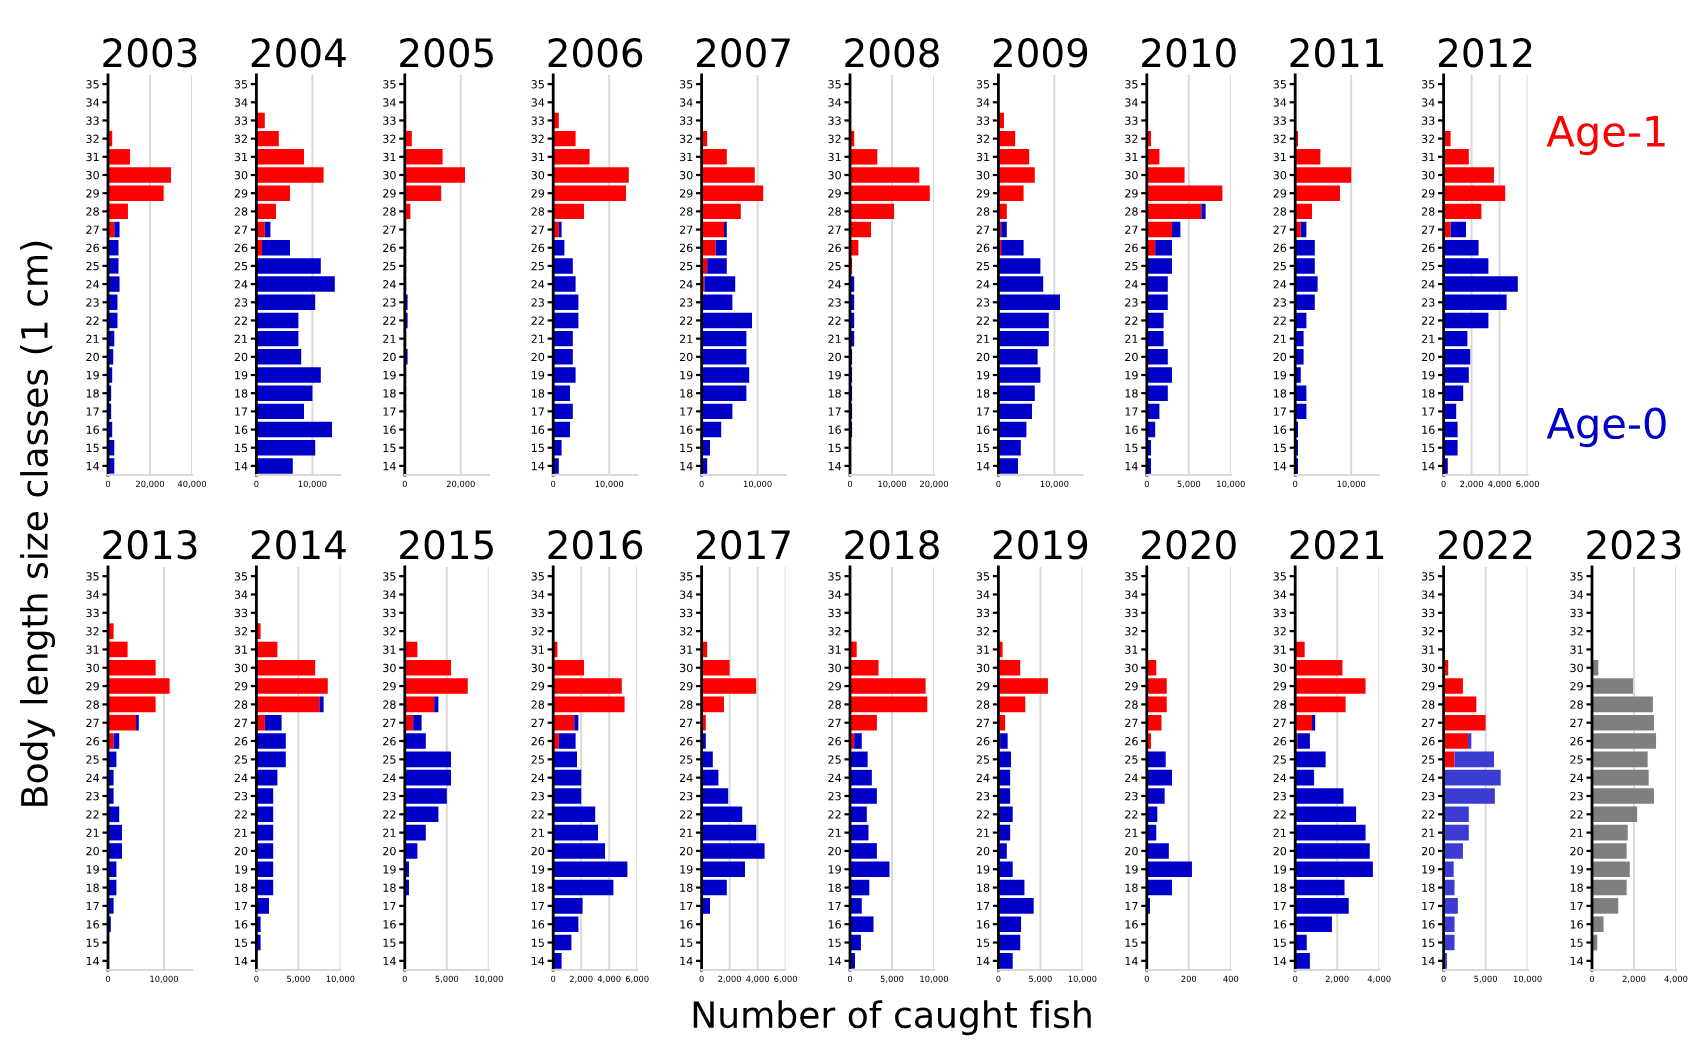 This screenshot has width=1706, height=1048. I want to click on chart-title: 2010, so click(1189, 53).